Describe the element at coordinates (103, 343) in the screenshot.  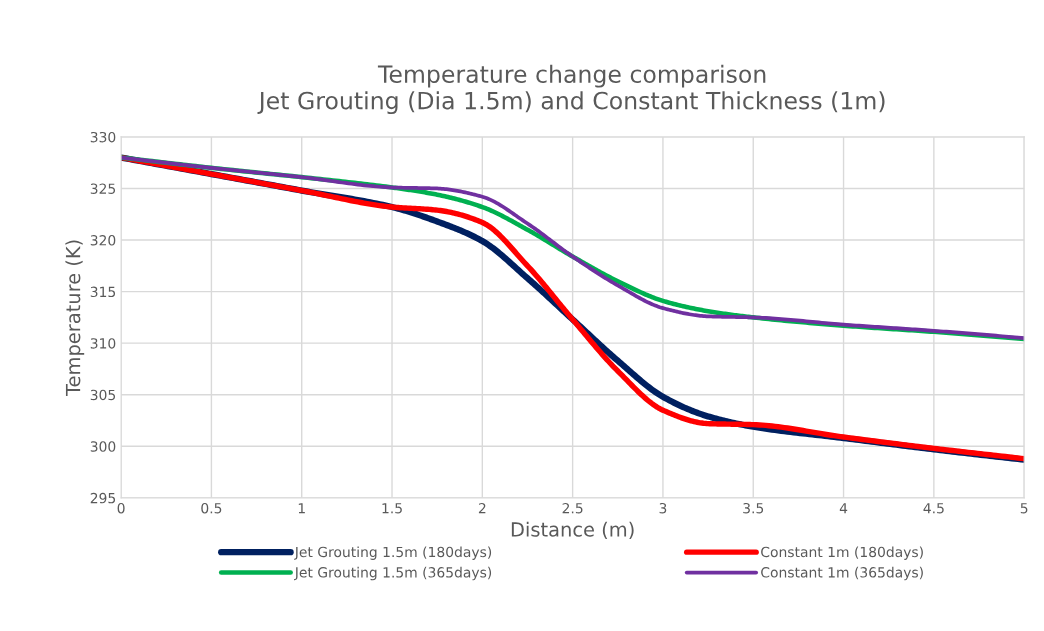
I see `y-tick-label: 310` at that location.